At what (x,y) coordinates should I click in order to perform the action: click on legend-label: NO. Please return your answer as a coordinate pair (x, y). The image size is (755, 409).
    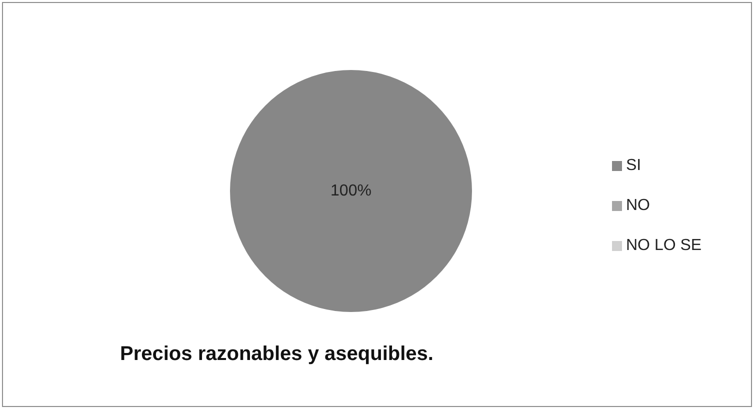
    Looking at the image, I should click on (638, 206).